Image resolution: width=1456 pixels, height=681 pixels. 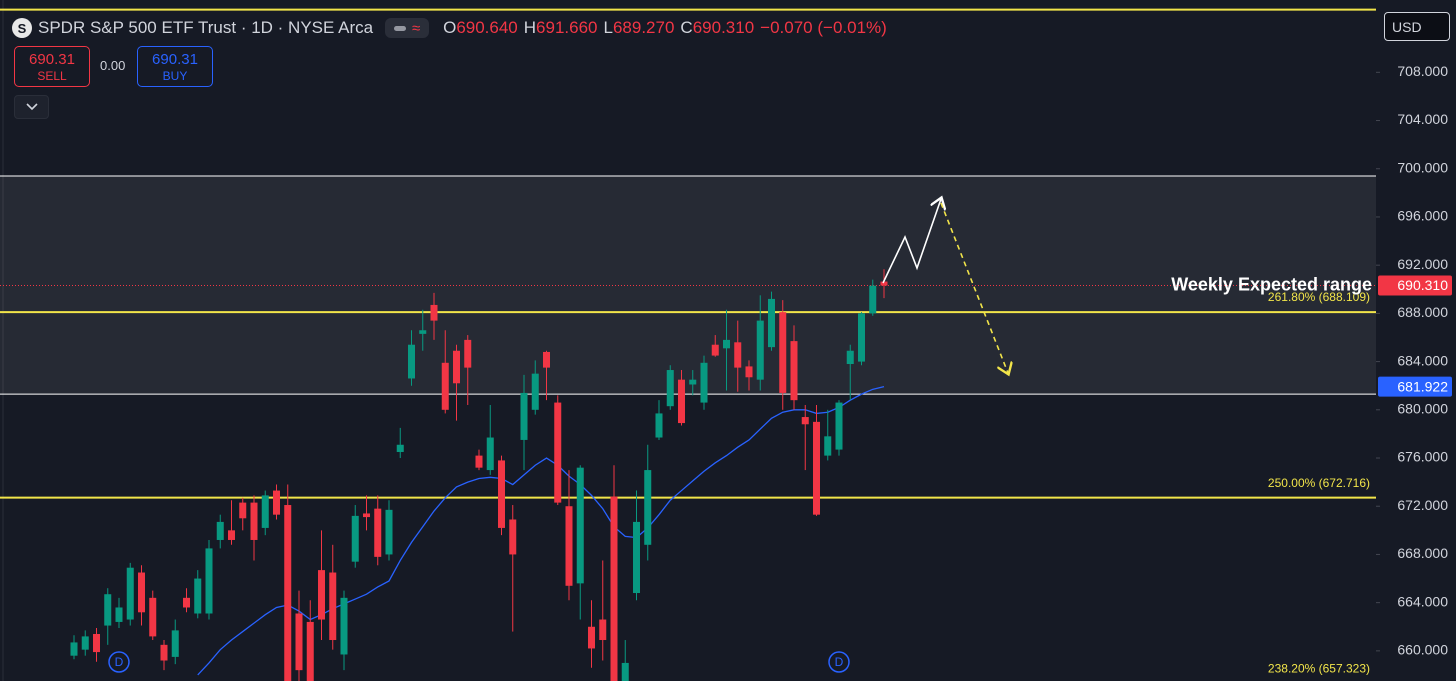 What do you see at coordinates (175, 59) in the screenshot?
I see `buy-price: 690.31` at bounding box center [175, 59].